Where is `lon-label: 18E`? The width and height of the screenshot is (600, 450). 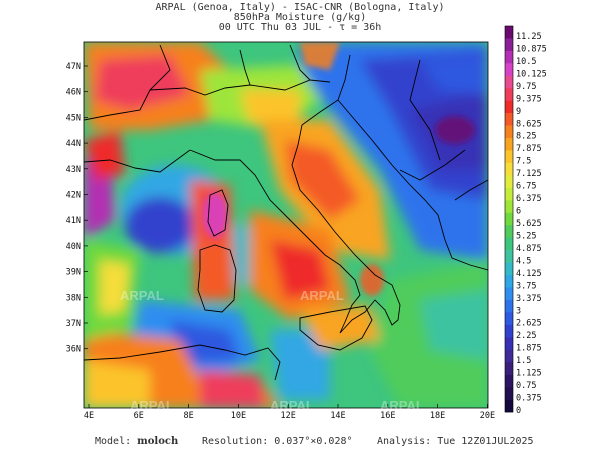 lon-label: 18E is located at coordinates (437, 416).